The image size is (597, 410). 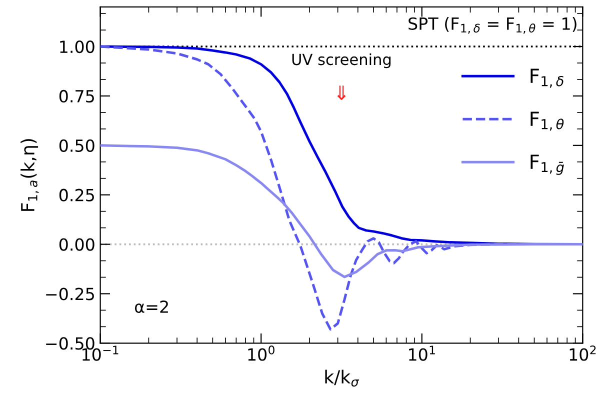 What do you see at coordinates (341, 60) in the screenshot?
I see `annotation: UV screening` at bounding box center [341, 60].